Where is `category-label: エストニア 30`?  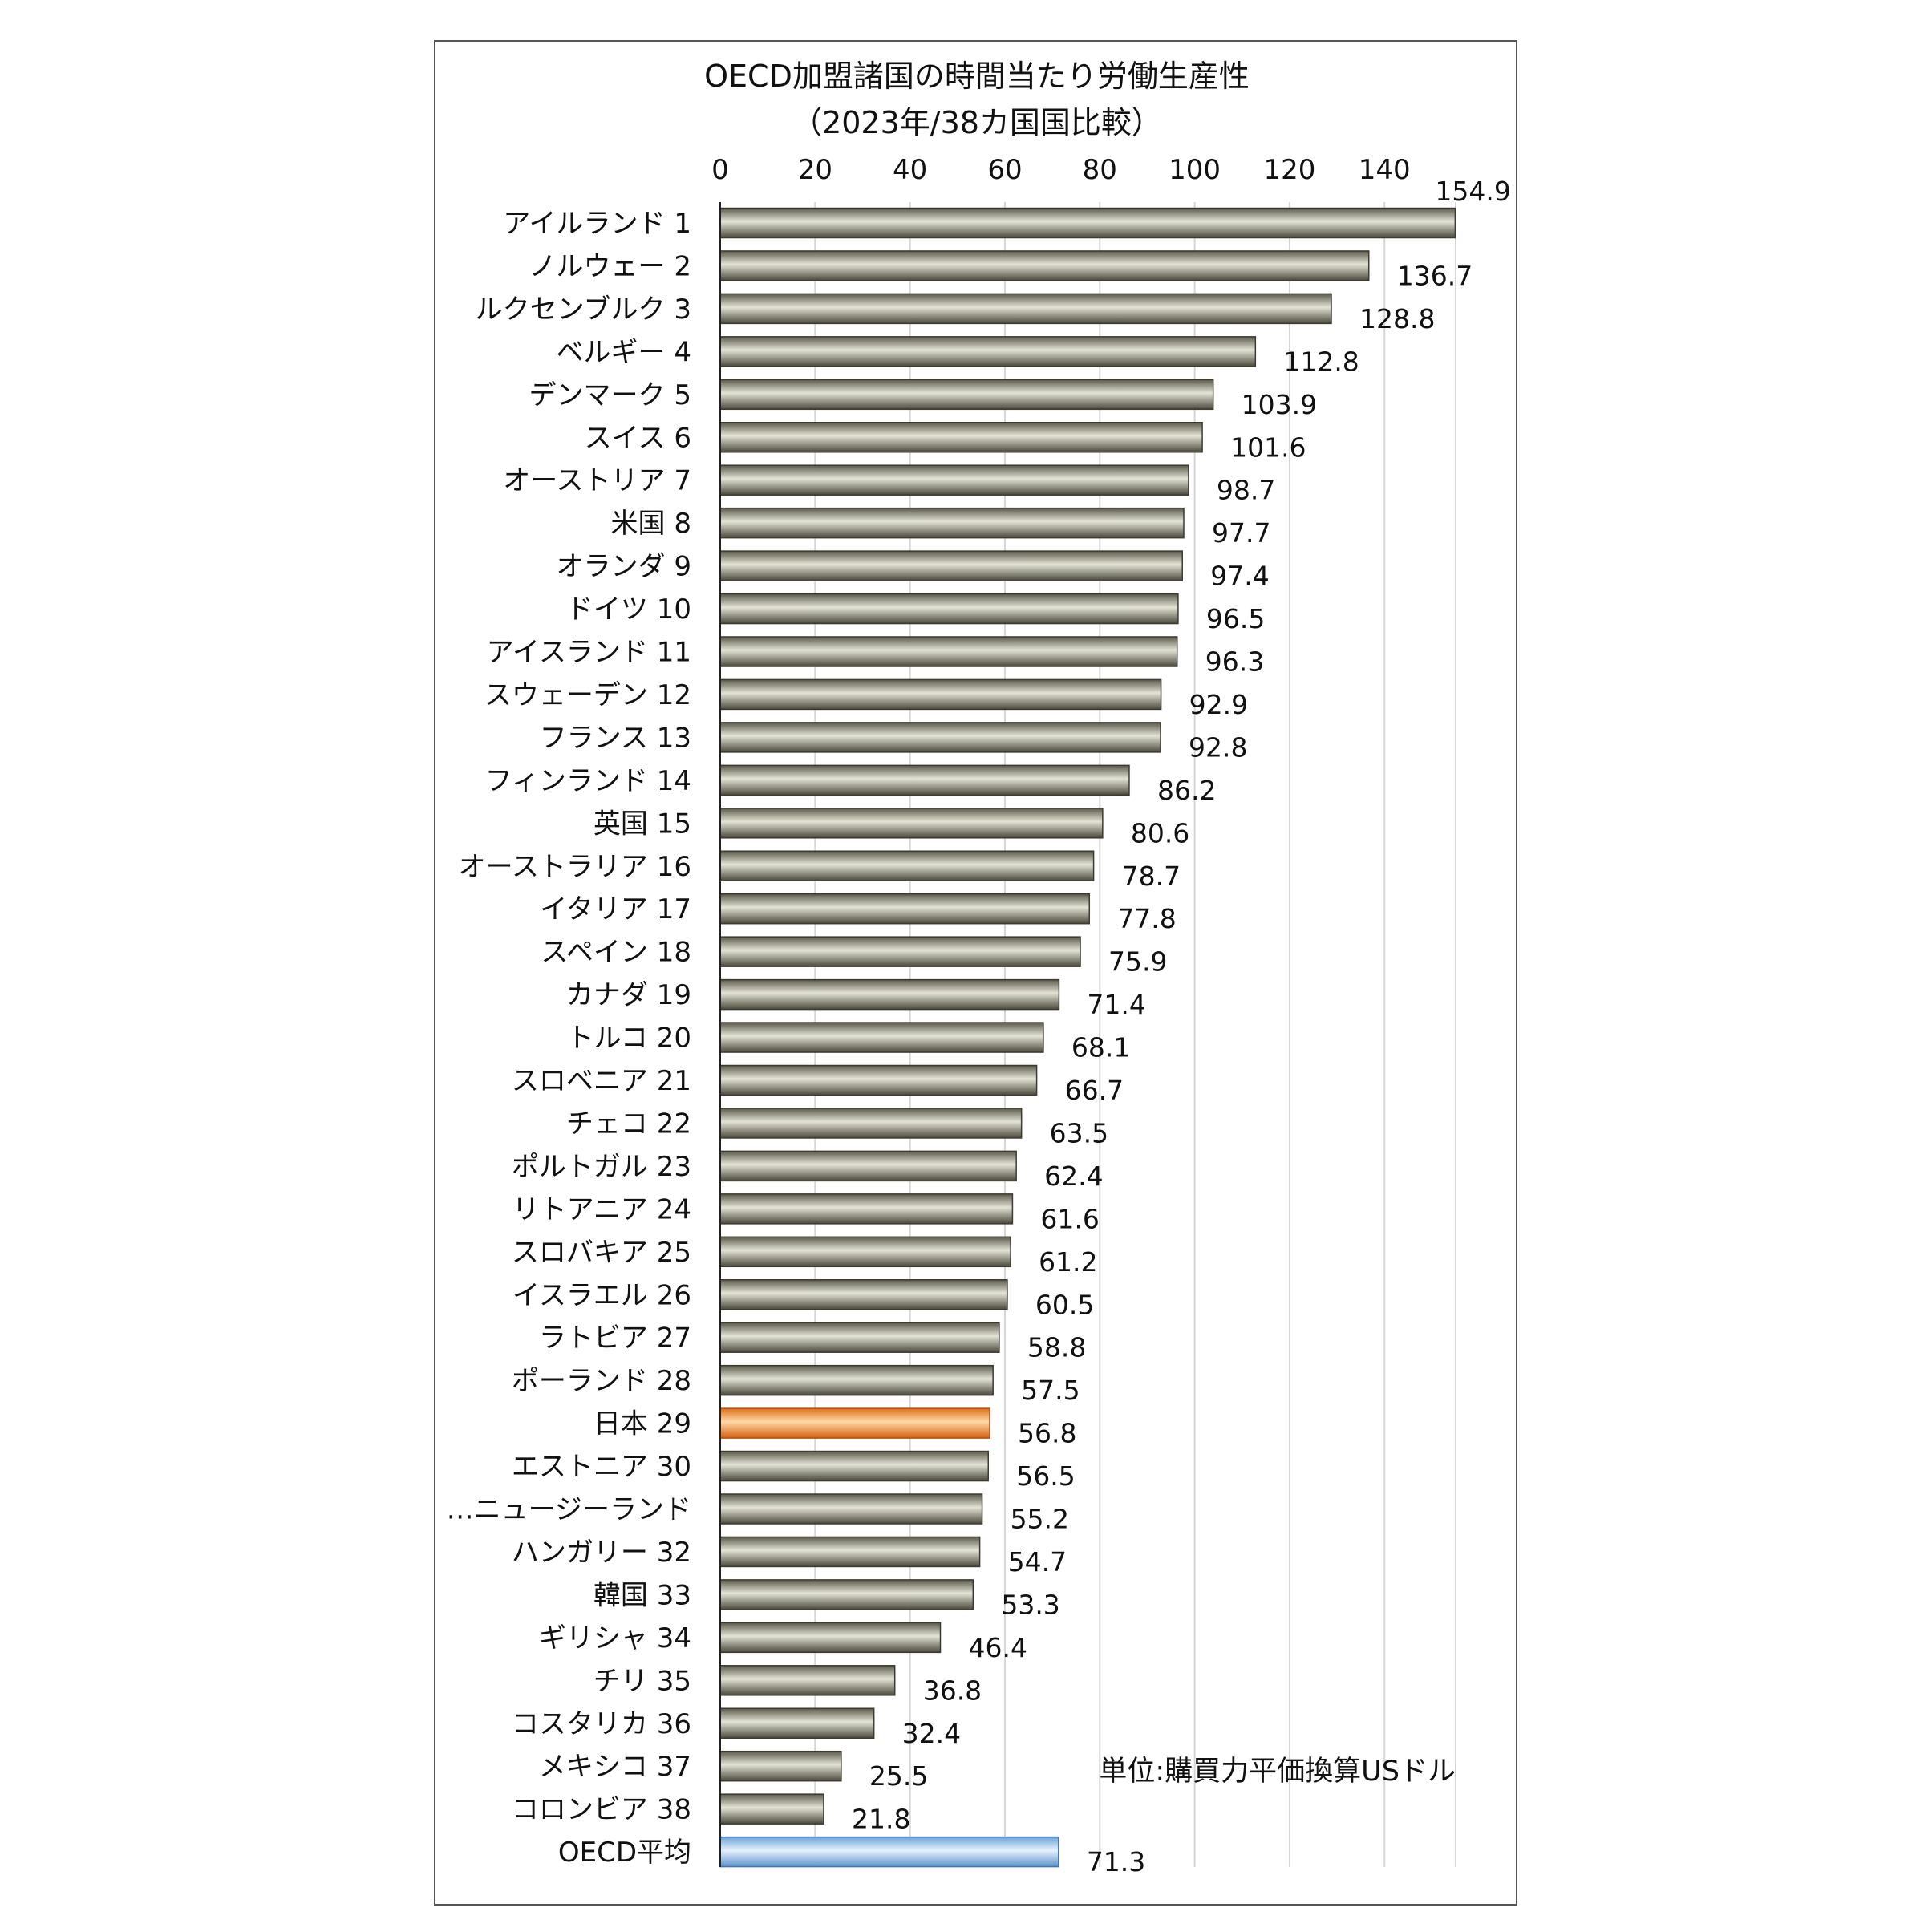 category-label: エストニア 30 is located at coordinates (601, 1467).